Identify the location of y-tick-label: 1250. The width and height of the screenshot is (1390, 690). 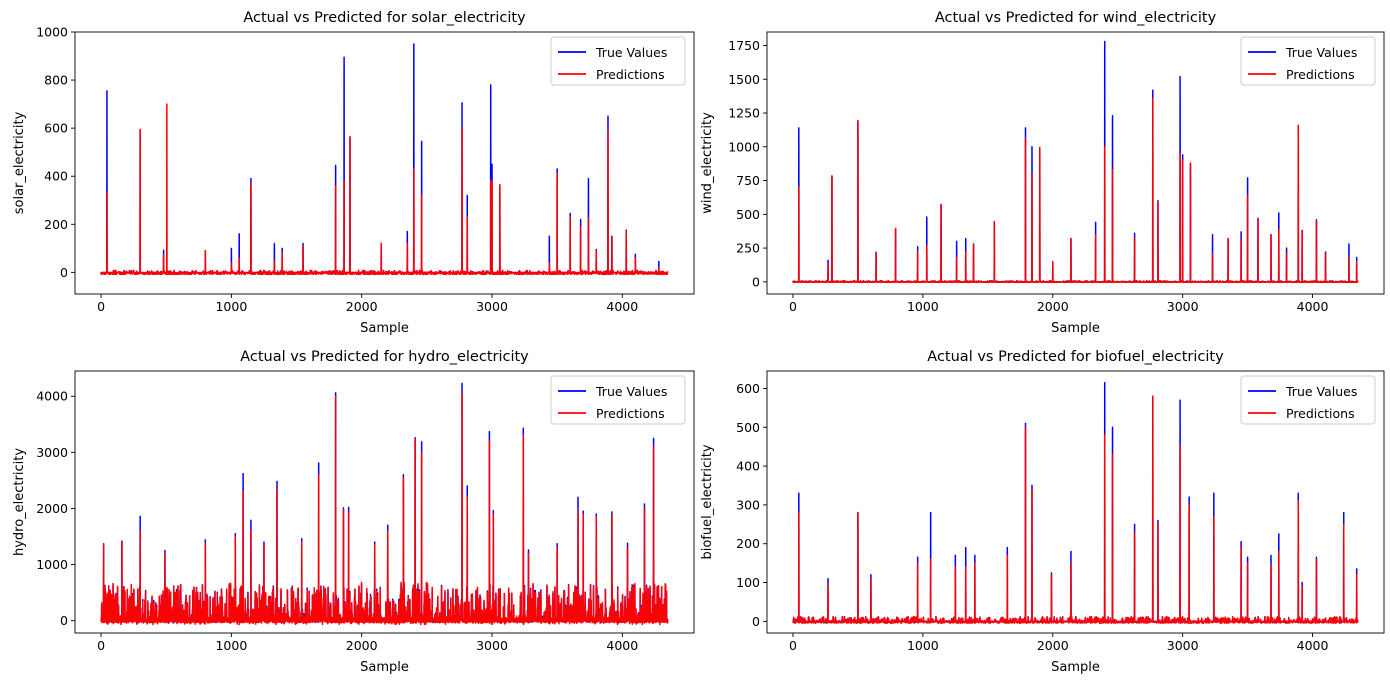
(744, 113).